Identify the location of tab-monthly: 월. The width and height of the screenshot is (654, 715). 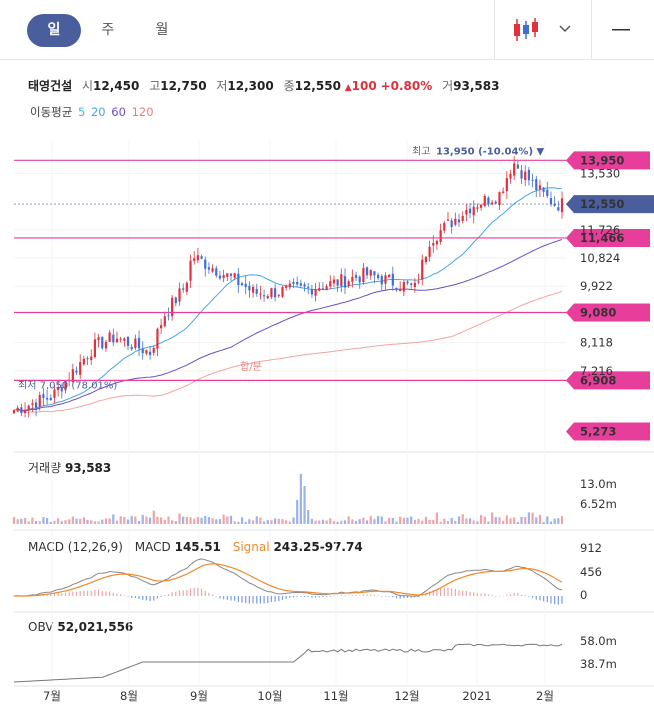
(162, 30).